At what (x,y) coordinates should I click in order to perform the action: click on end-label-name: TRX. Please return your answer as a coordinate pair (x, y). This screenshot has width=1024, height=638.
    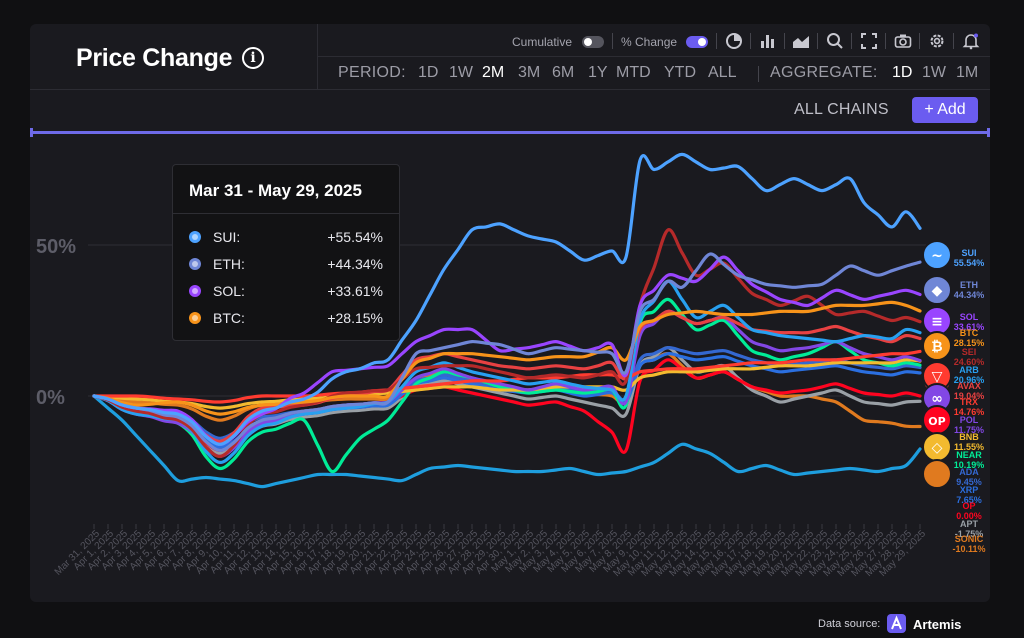
    Looking at the image, I should click on (969, 402).